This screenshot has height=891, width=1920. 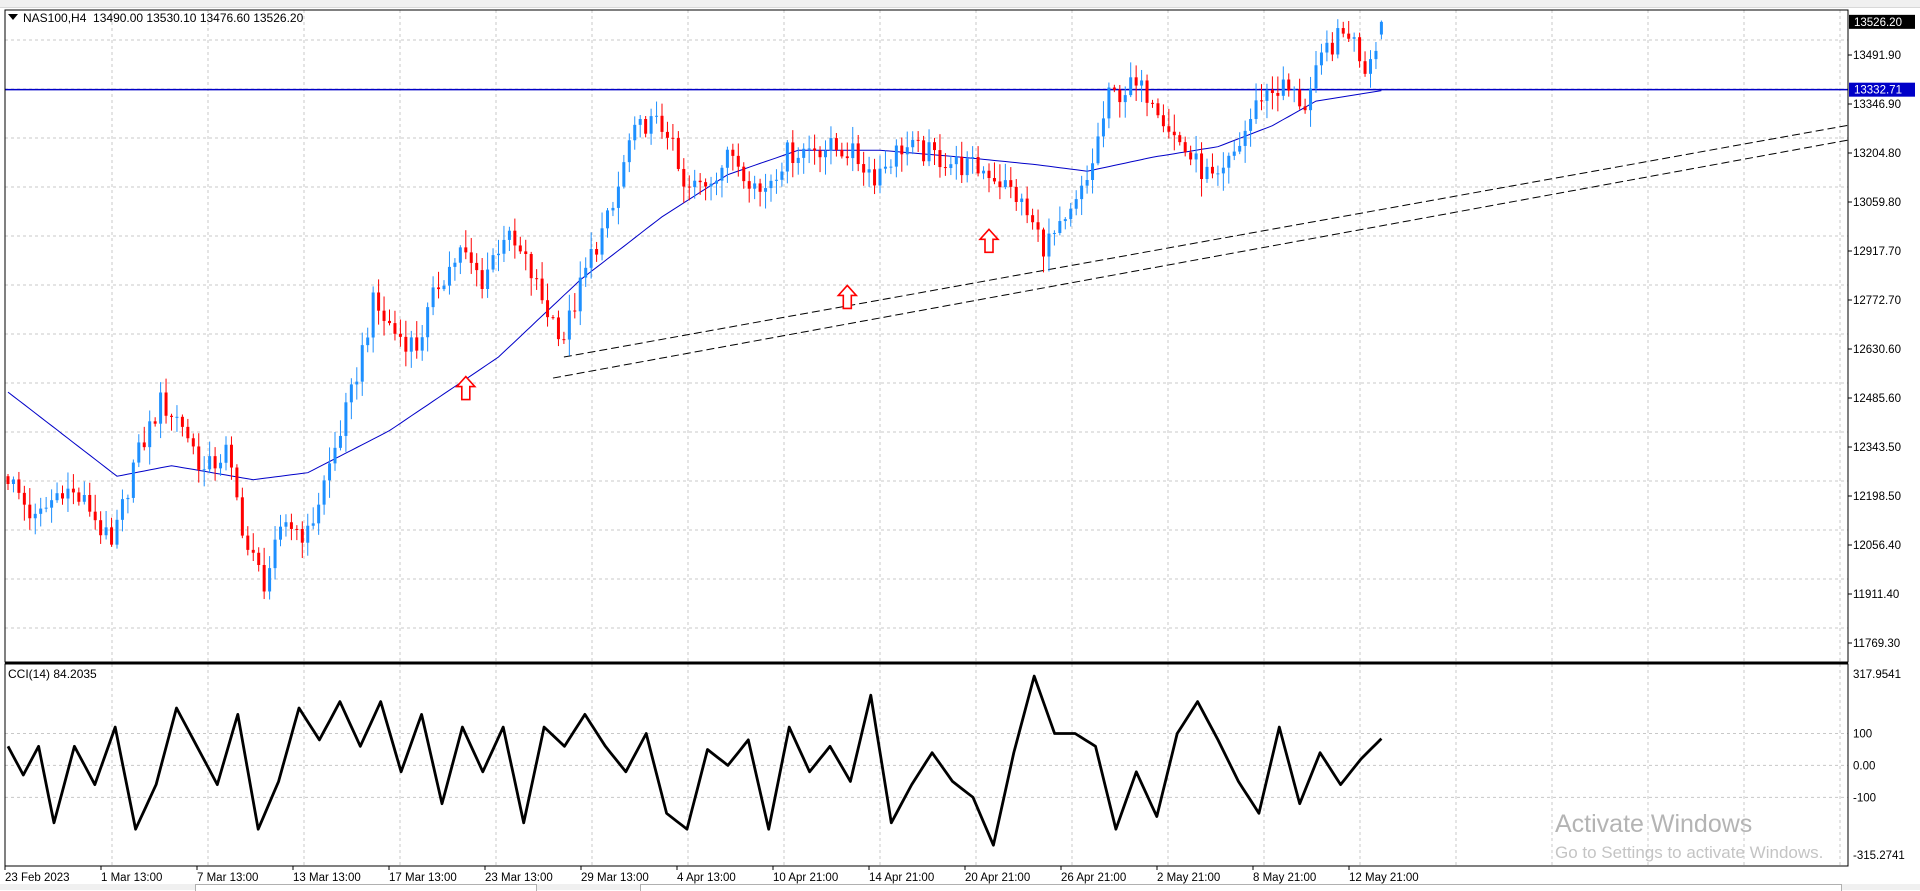 I want to click on time-tick-label: 23 Mar 13:00, so click(x=519, y=878).